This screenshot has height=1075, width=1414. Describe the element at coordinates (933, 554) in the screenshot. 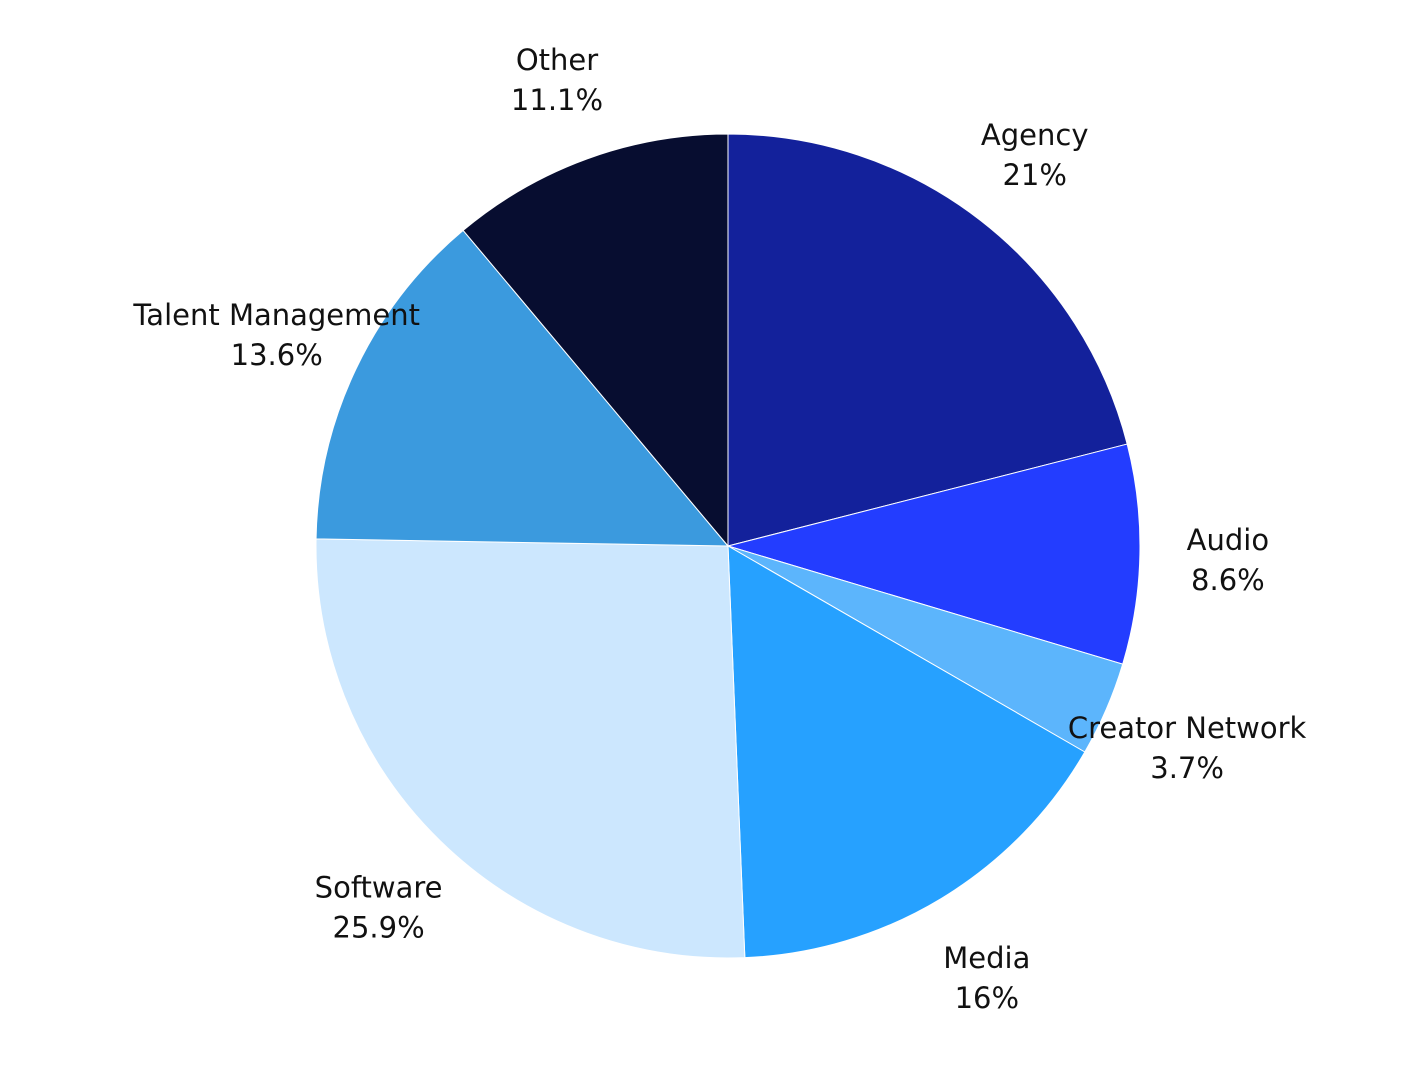

I see `pie-slice-audio` at that location.